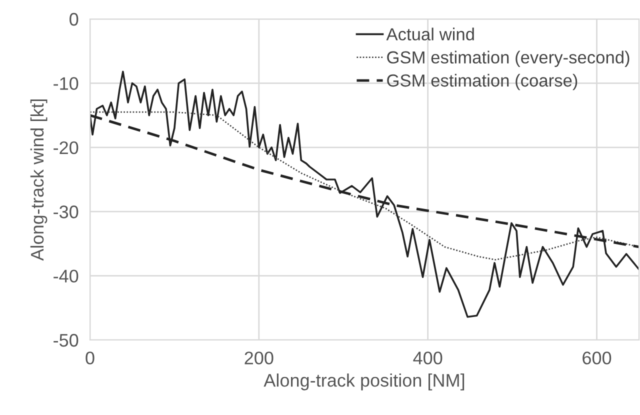 This screenshot has height=415, width=640. Describe the element at coordinates (259, 358) in the screenshot. I see `x-tick-label: 200` at that location.